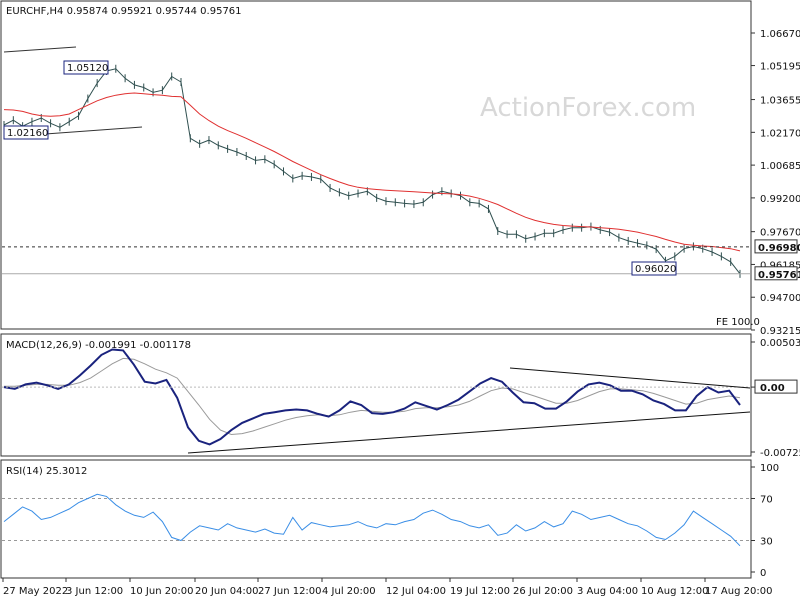 Image resolution: width=800 pixels, height=600 pixels. What do you see at coordinates (780, 67) in the screenshot?
I see `price-y-tick-label: 1.05195` at bounding box center [780, 67].